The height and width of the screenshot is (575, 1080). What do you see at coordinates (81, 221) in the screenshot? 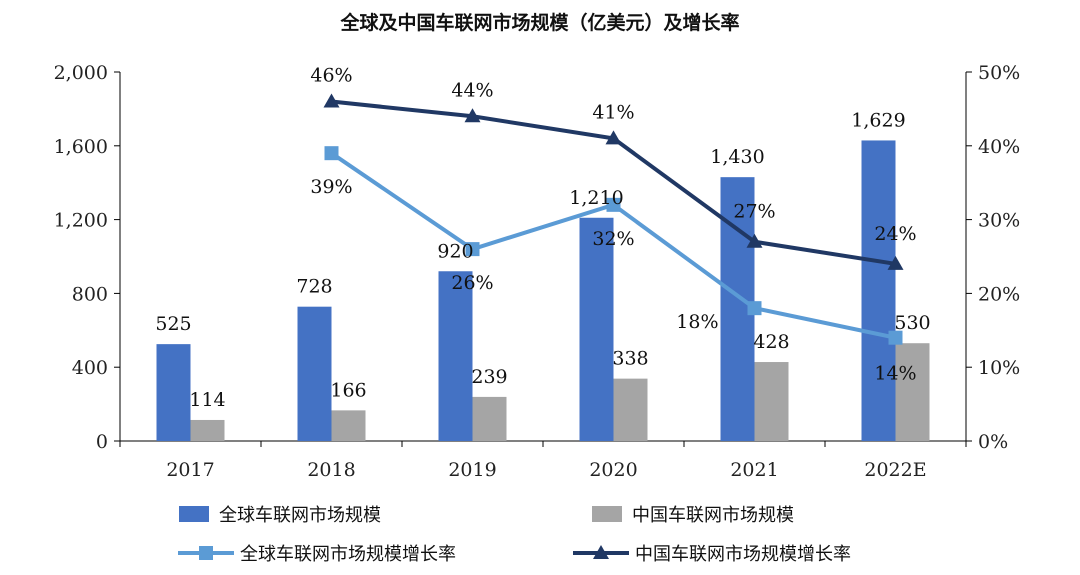
I see `y-left-tick-label: 1,200` at bounding box center [81, 221].